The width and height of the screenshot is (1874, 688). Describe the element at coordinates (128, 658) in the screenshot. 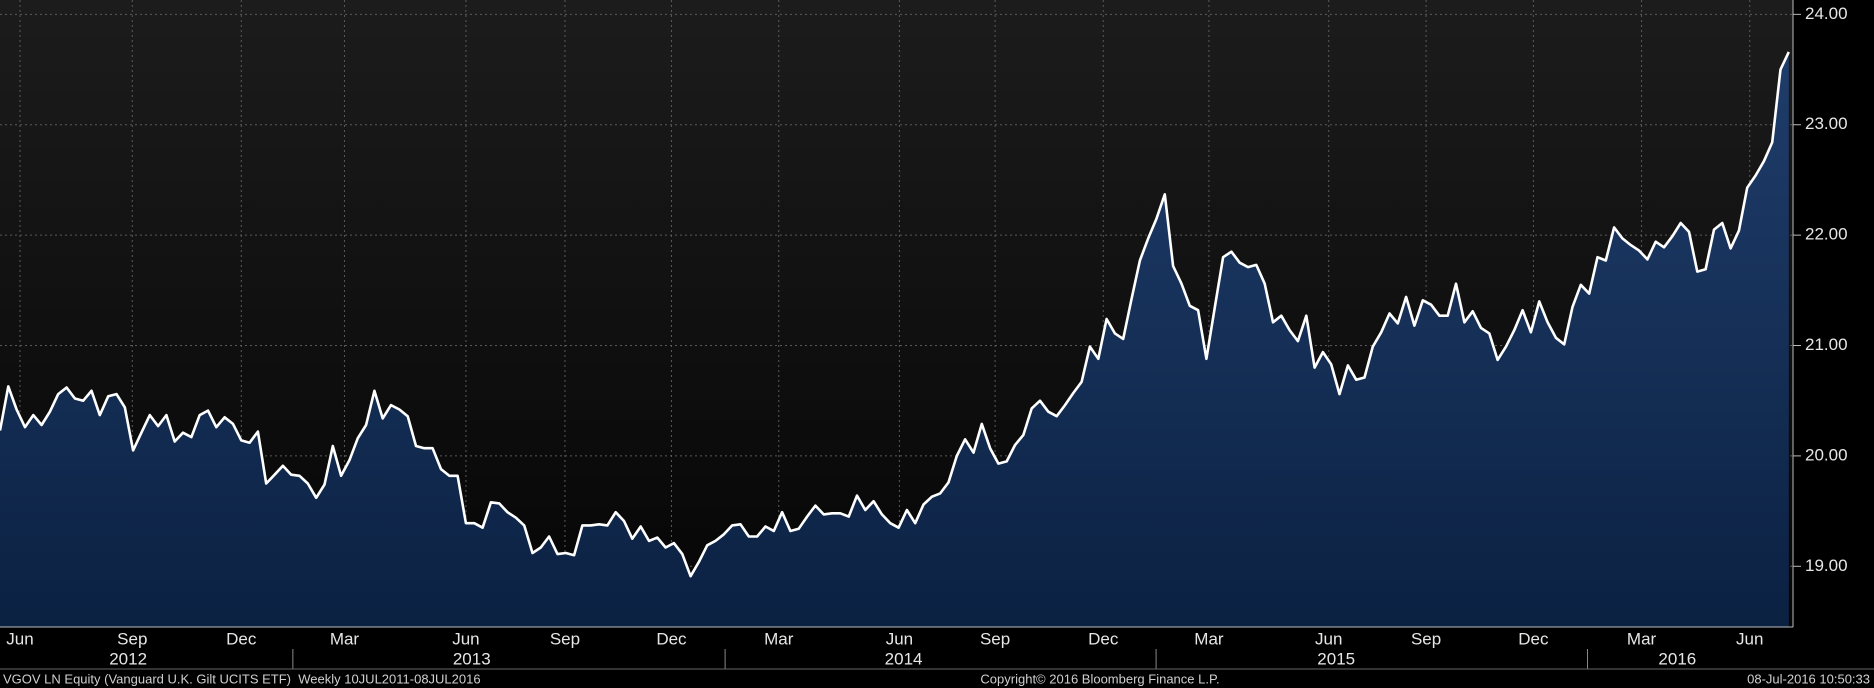

I see `year-label: 2012` at that location.